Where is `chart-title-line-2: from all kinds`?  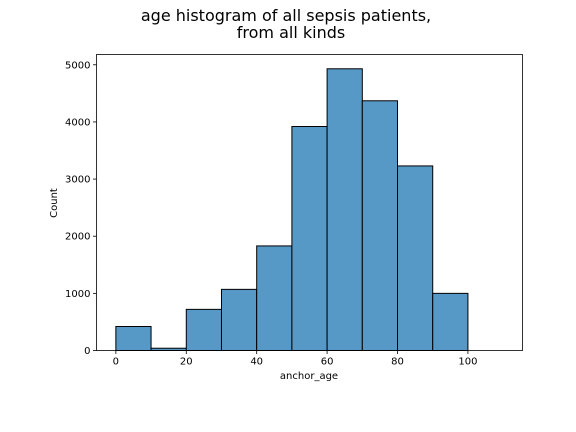
chart-title-line-2: from all kinds is located at coordinates (291, 32).